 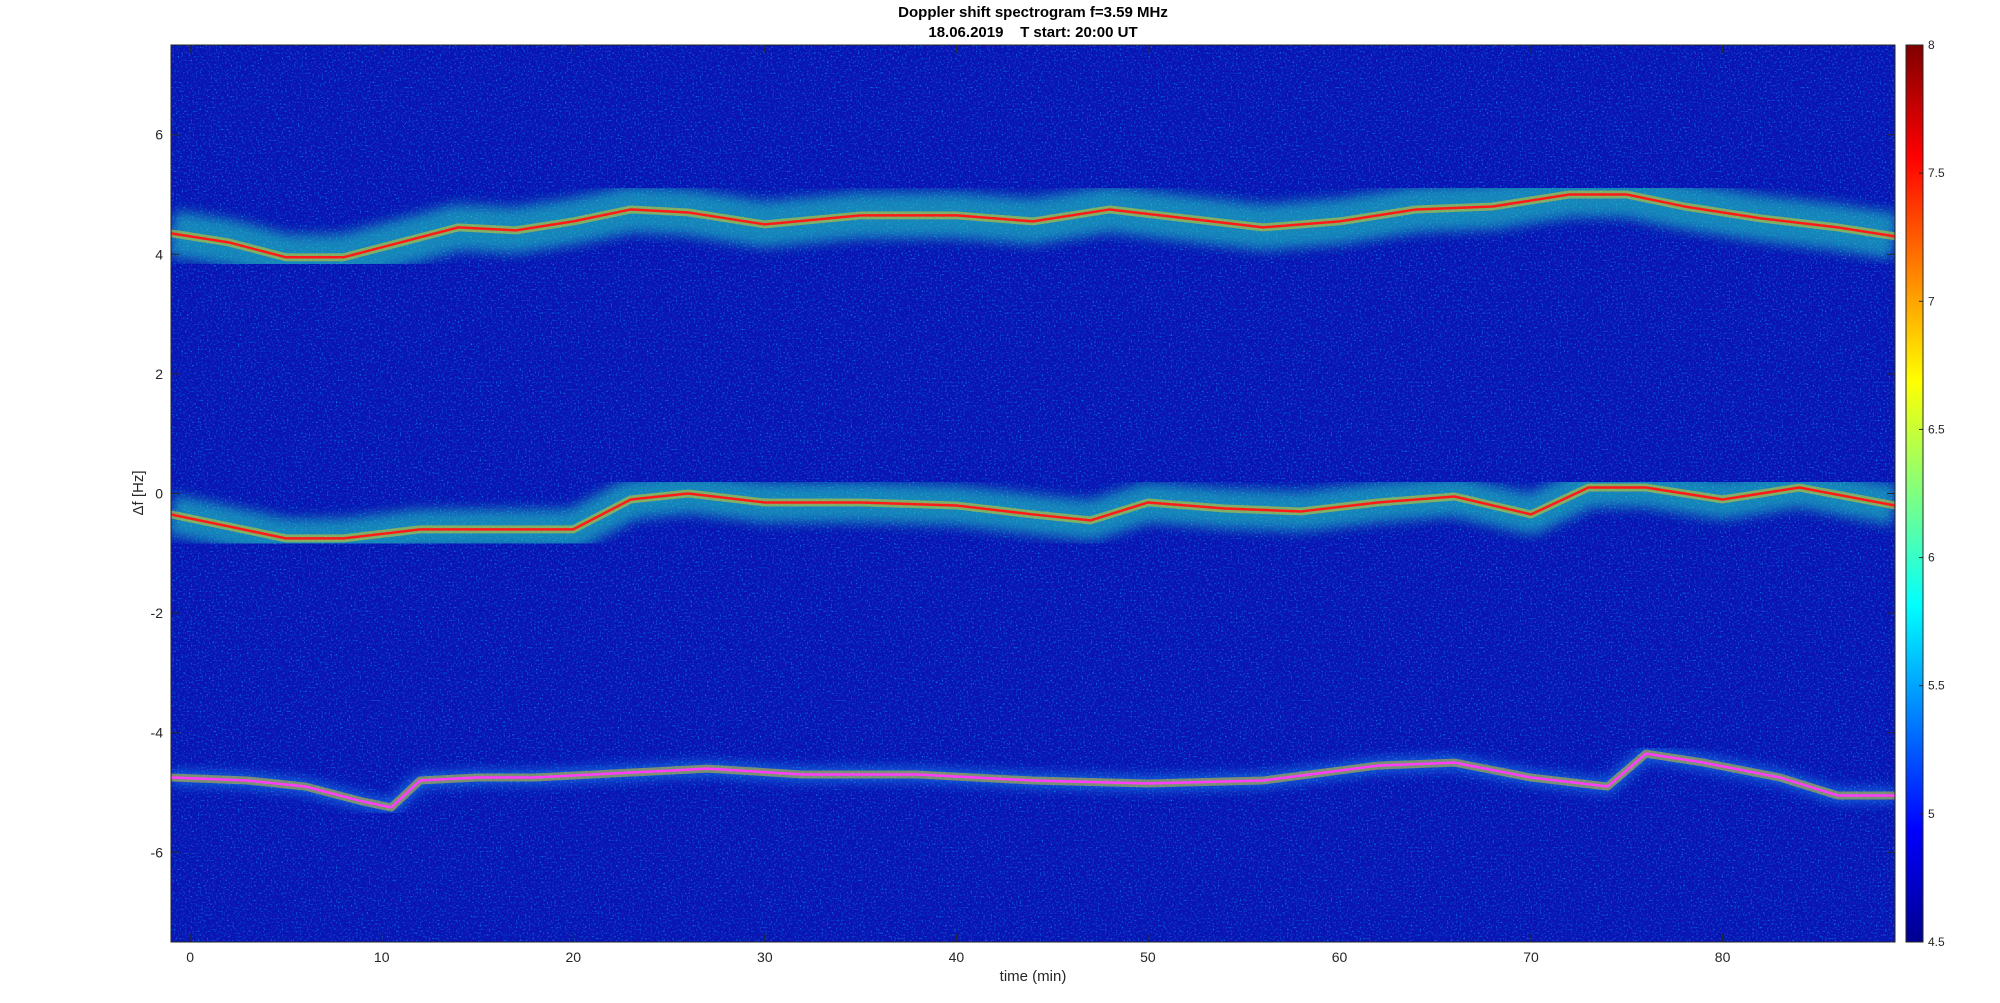 What do you see at coordinates (1936, 942) in the screenshot?
I see `colorbar-tick-label: 4.5` at bounding box center [1936, 942].